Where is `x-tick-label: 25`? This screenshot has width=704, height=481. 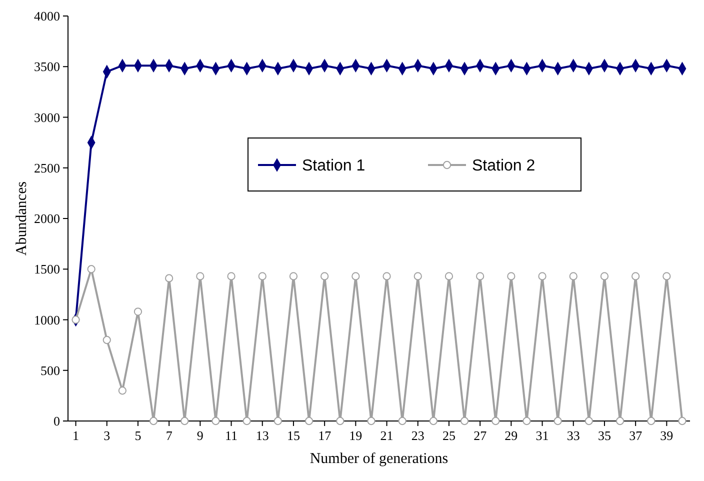
x-tick-label: 25 is located at coordinates (449, 435).